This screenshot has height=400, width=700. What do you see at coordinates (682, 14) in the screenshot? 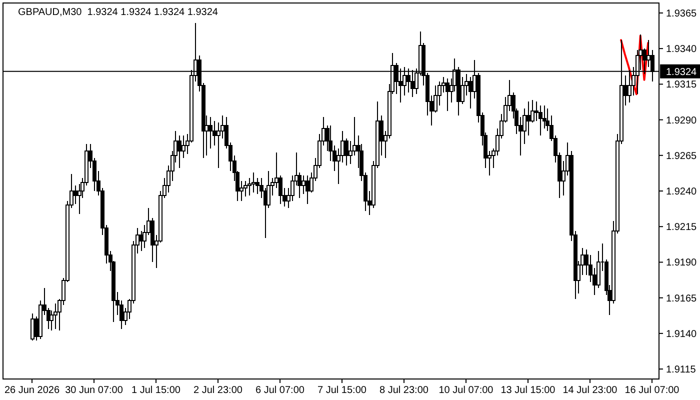
I see `y-tick-label: 1.9365` at bounding box center [682, 14].